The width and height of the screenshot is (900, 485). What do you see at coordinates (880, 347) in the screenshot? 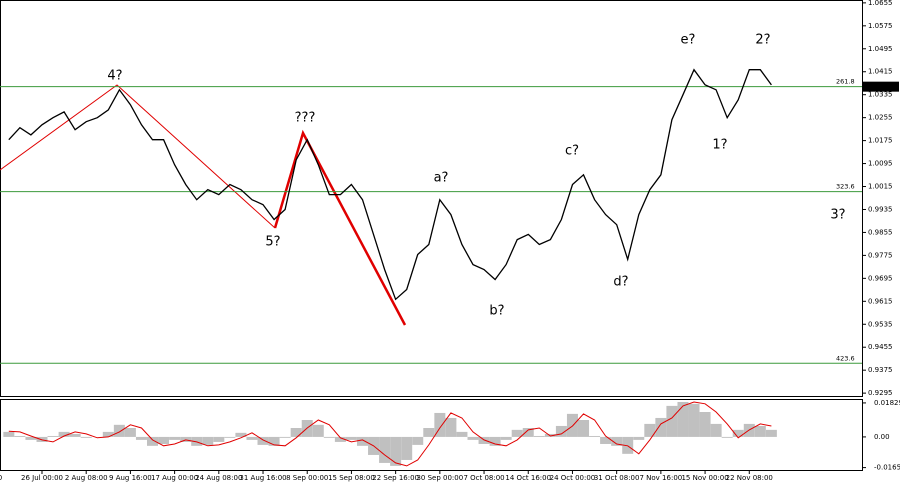
I see `y-tick-label: 0.9455` at bounding box center [880, 347].